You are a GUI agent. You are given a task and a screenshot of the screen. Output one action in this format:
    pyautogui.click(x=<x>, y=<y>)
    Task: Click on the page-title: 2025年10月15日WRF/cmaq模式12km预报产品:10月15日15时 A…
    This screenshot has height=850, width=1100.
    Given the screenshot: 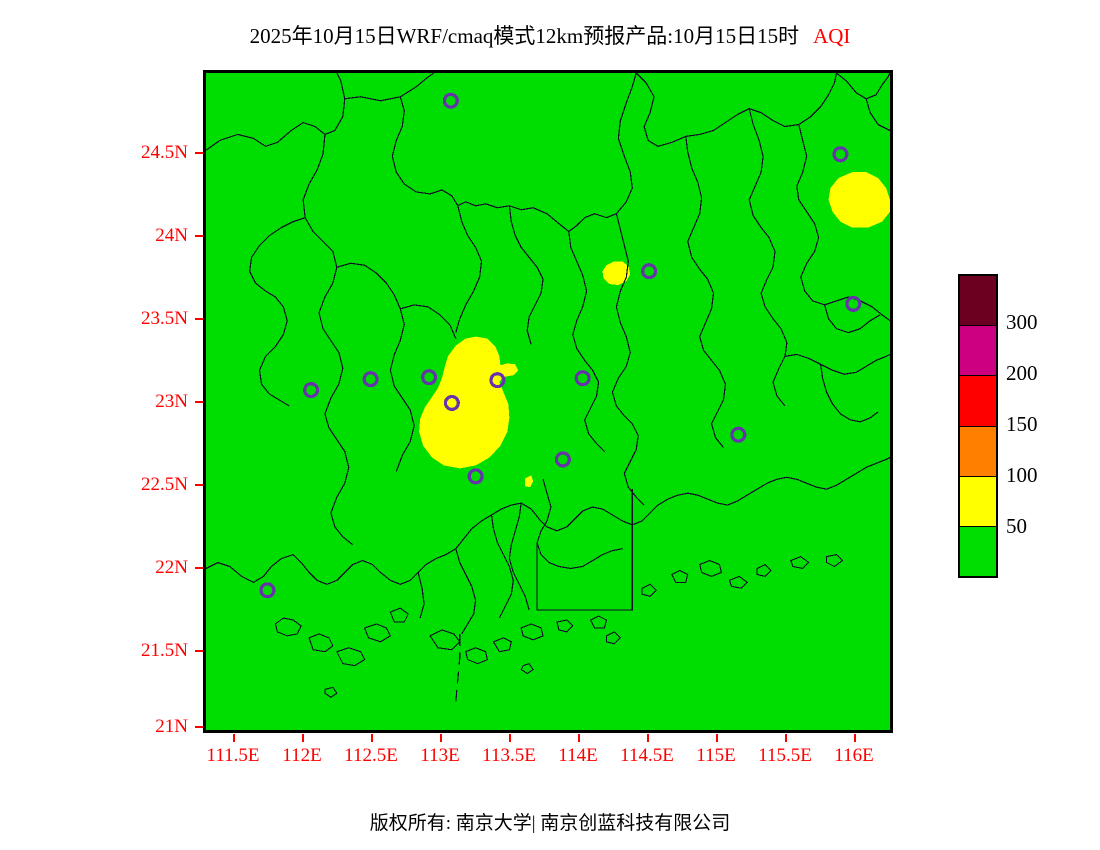 What is the action you would take?
    pyautogui.click(x=550, y=35)
    